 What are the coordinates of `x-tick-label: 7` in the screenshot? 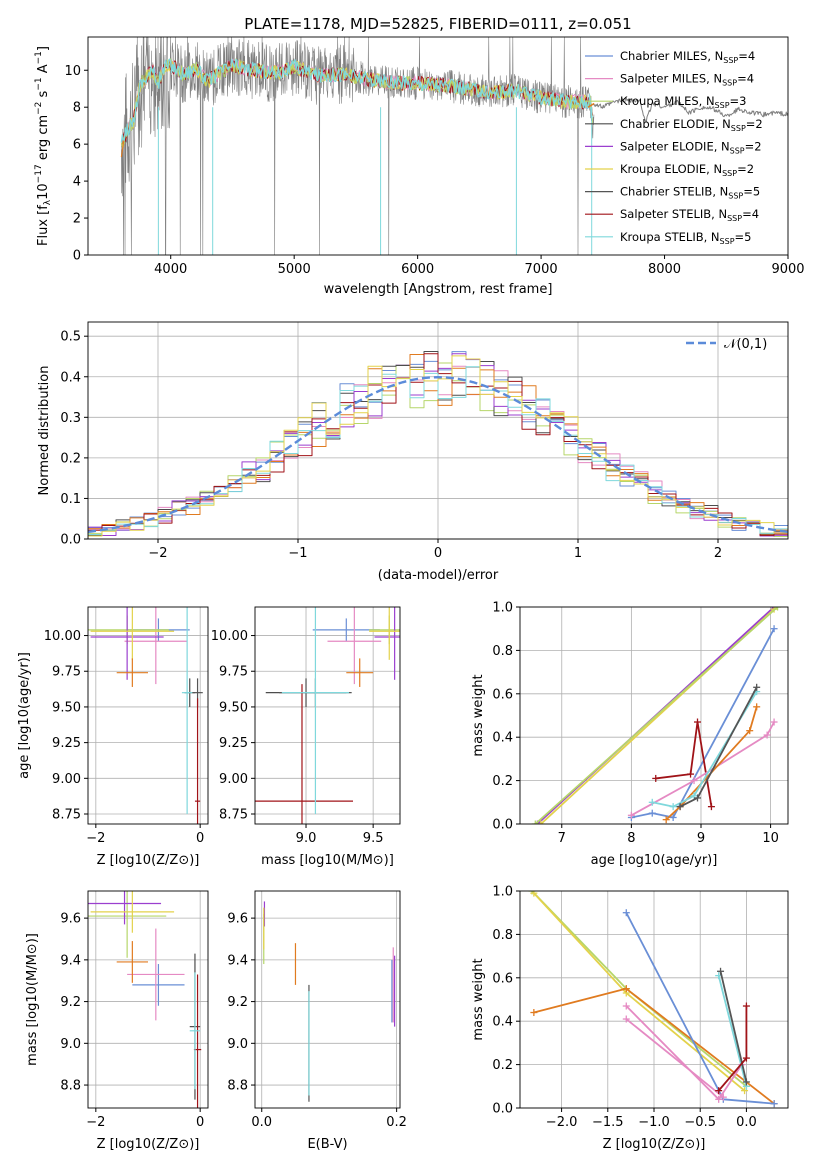 It's located at (562, 838).